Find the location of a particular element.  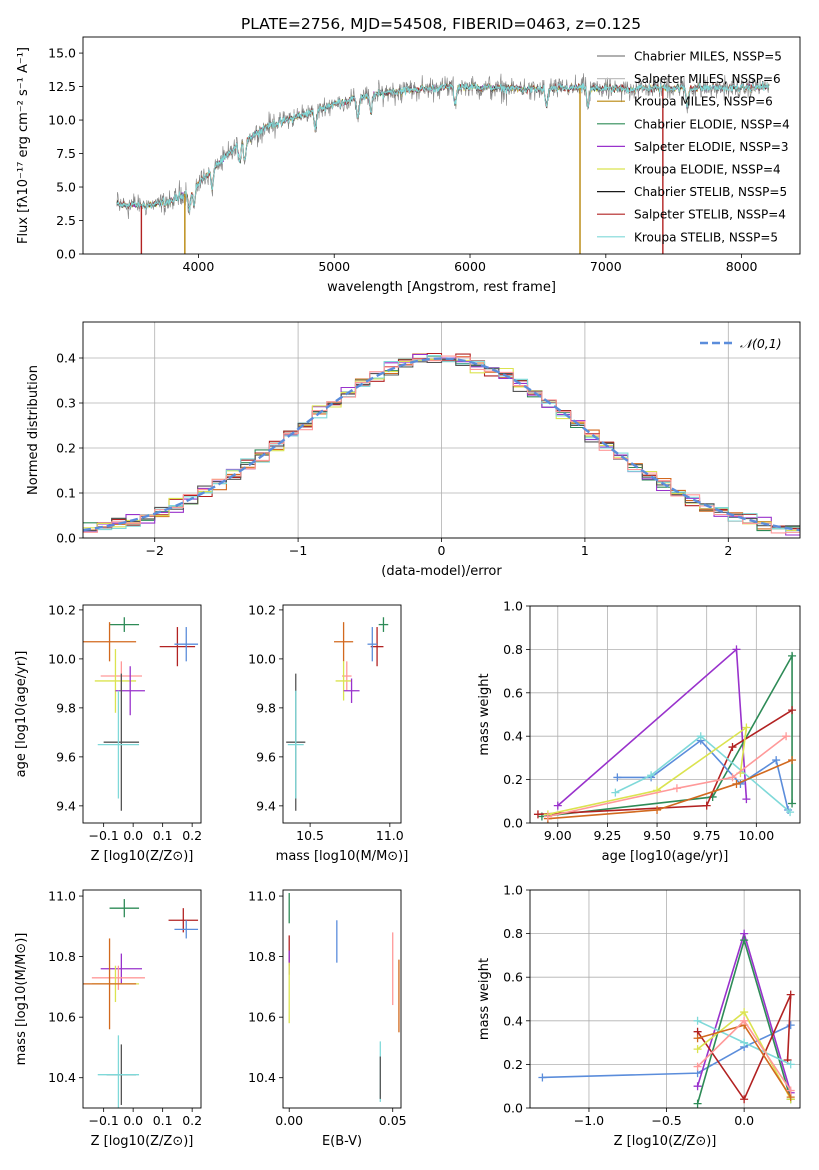

ticks: −1.0 −0.5 0.0 0.0 0.2 0.4 0.6 0.8 1.0 is located at coordinates (628, 1006).